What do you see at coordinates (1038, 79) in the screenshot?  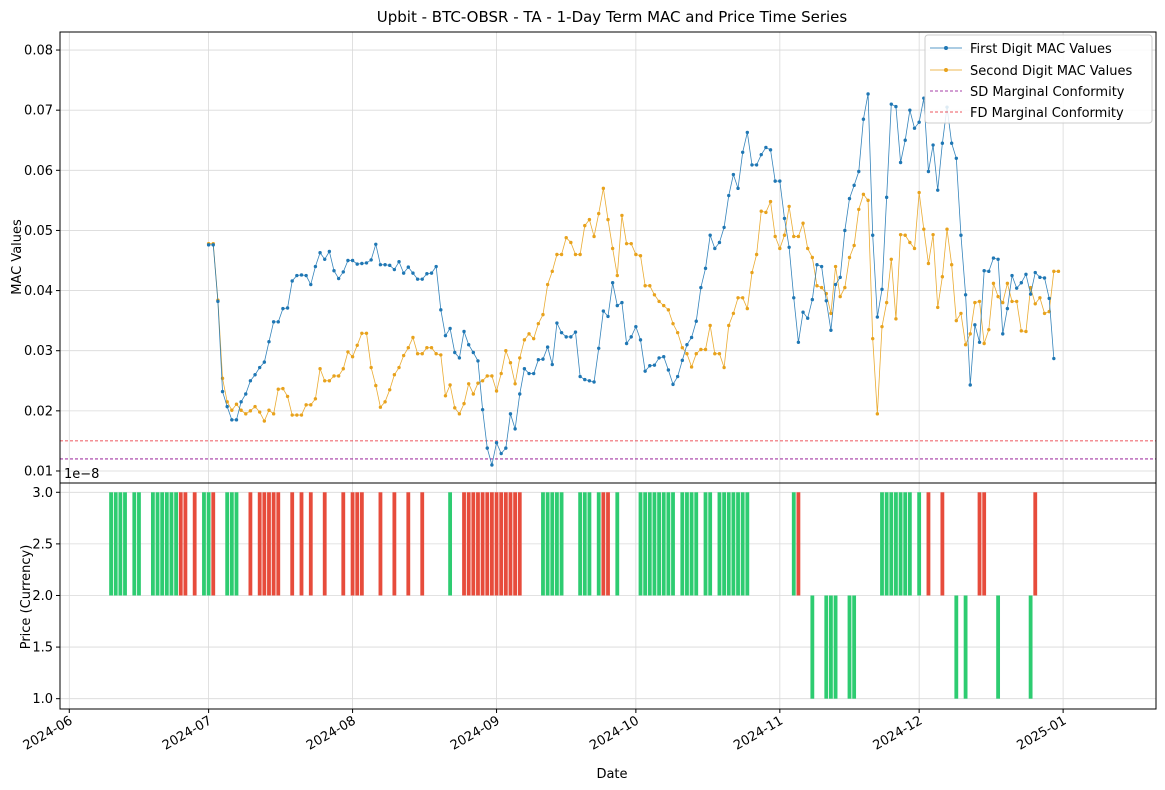 I see `legend-box` at bounding box center [1038, 79].